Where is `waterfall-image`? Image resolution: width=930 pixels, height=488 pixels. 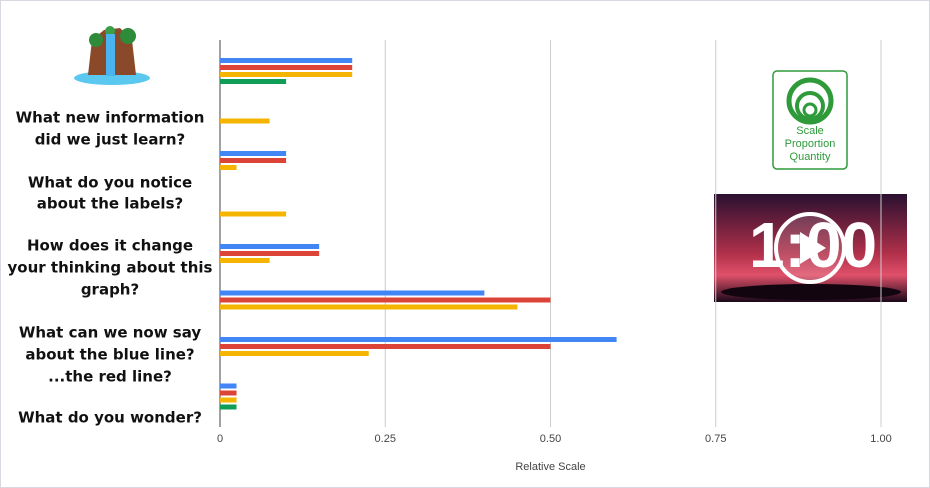
waterfall-image is located at coordinates (112, 55).